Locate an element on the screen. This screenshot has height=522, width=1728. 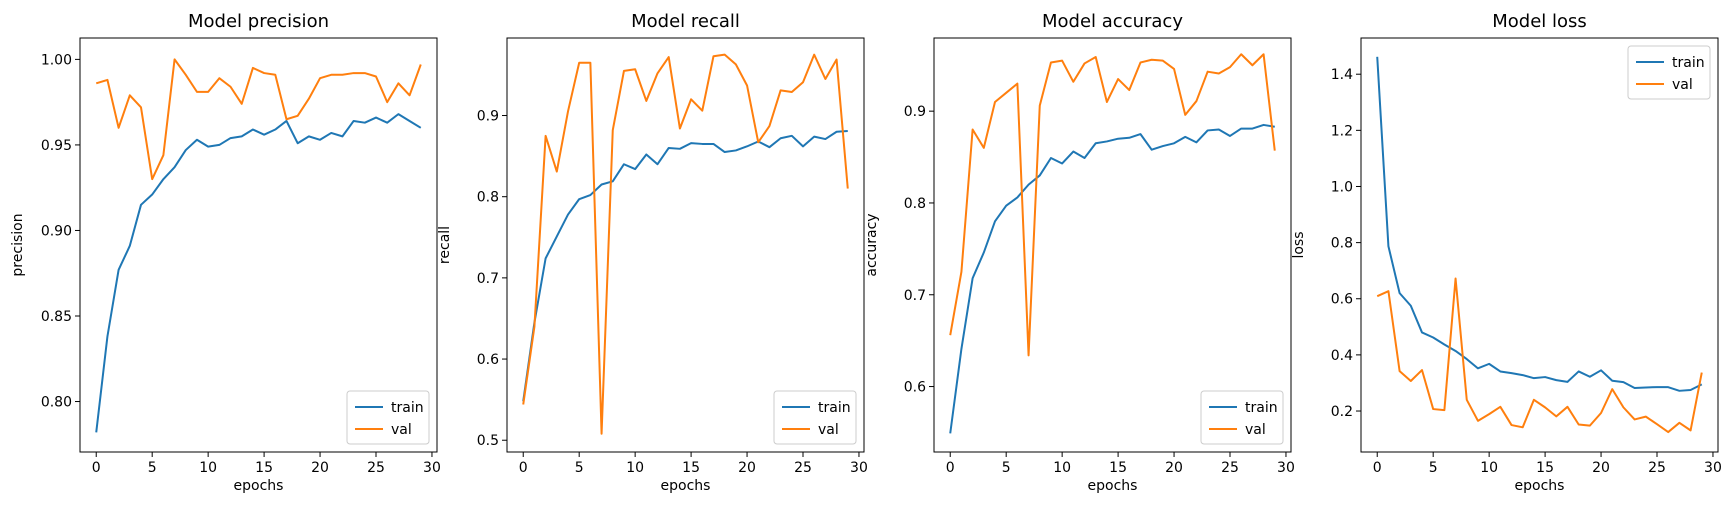
recall-legend: train val is located at coordinates (815, 417).